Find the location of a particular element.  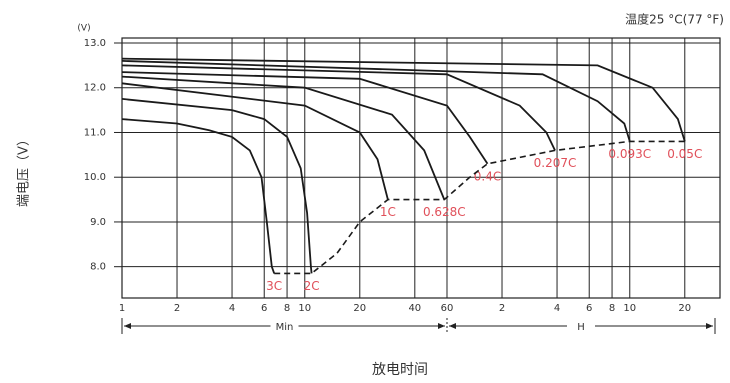

y-tick-label: 12.0 is located at coordinates (95, 88).